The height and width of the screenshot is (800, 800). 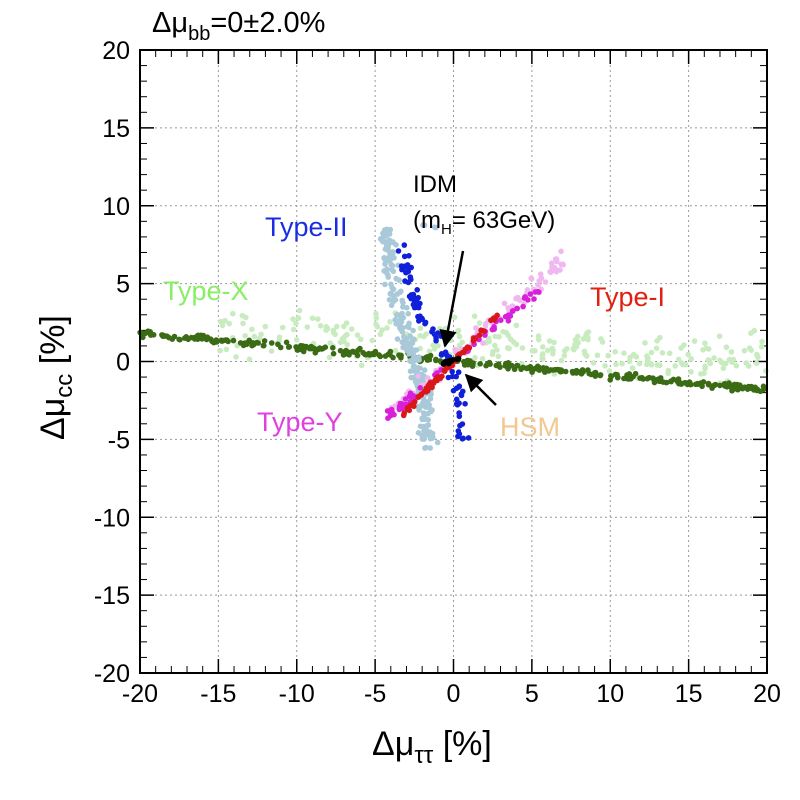 What do you see at coordinates (116, 51) in the screenshot?
I see `y-tick-label: 20` at bounding box center [116, 51].